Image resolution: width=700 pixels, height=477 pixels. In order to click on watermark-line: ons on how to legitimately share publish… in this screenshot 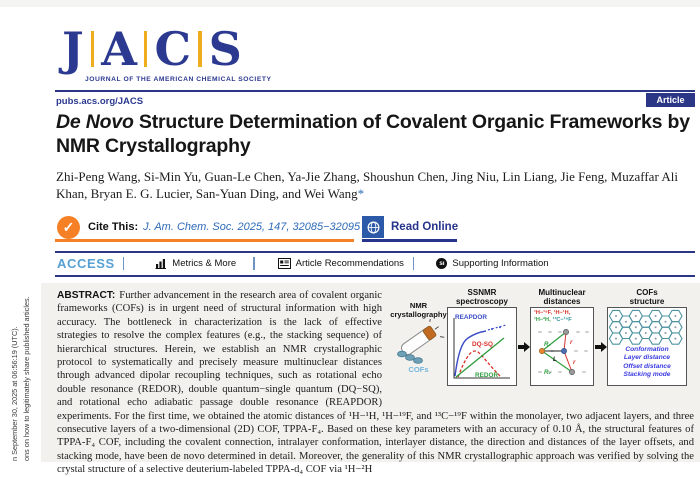, I will do `click(26, 378)`.